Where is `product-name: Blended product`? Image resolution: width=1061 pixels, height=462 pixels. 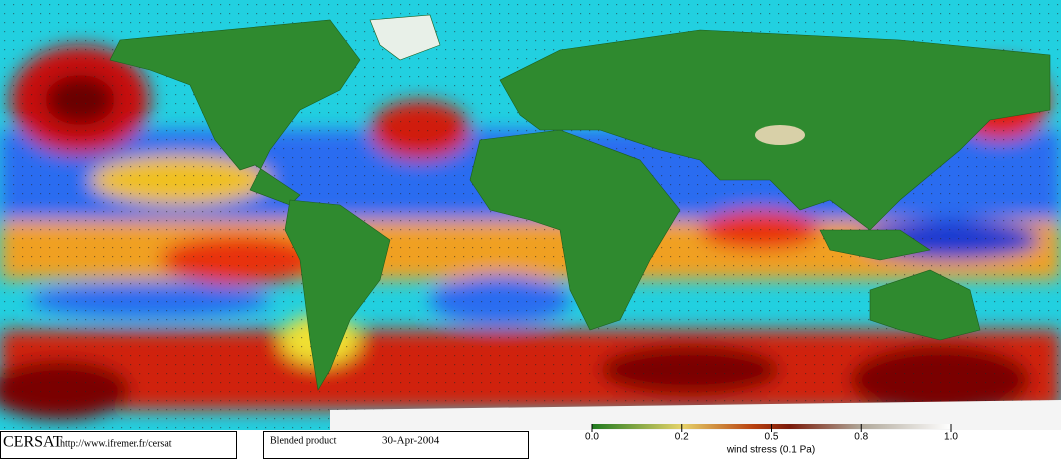
product-name: Blended product is located at coordinates (303, 440).